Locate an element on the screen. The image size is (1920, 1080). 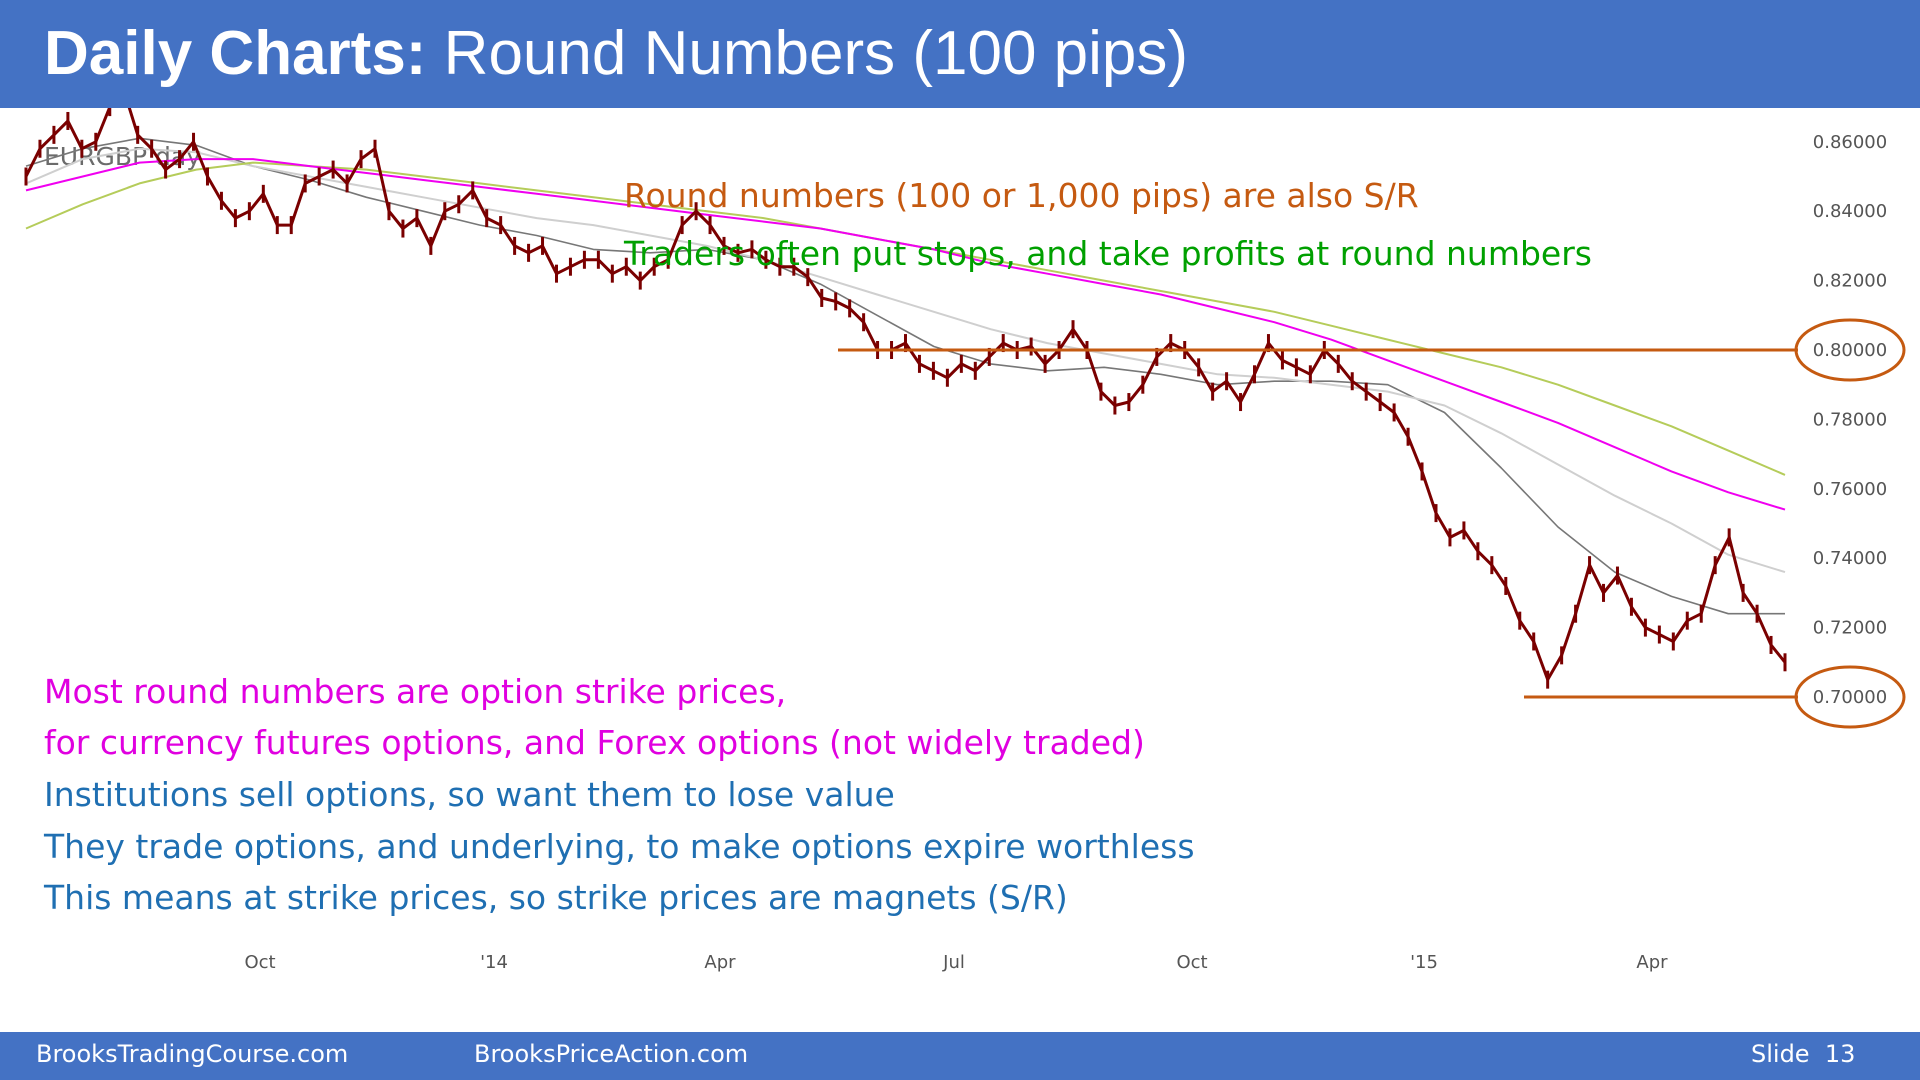
x-tick-label: '15 is located at coordinates (1424, 962).